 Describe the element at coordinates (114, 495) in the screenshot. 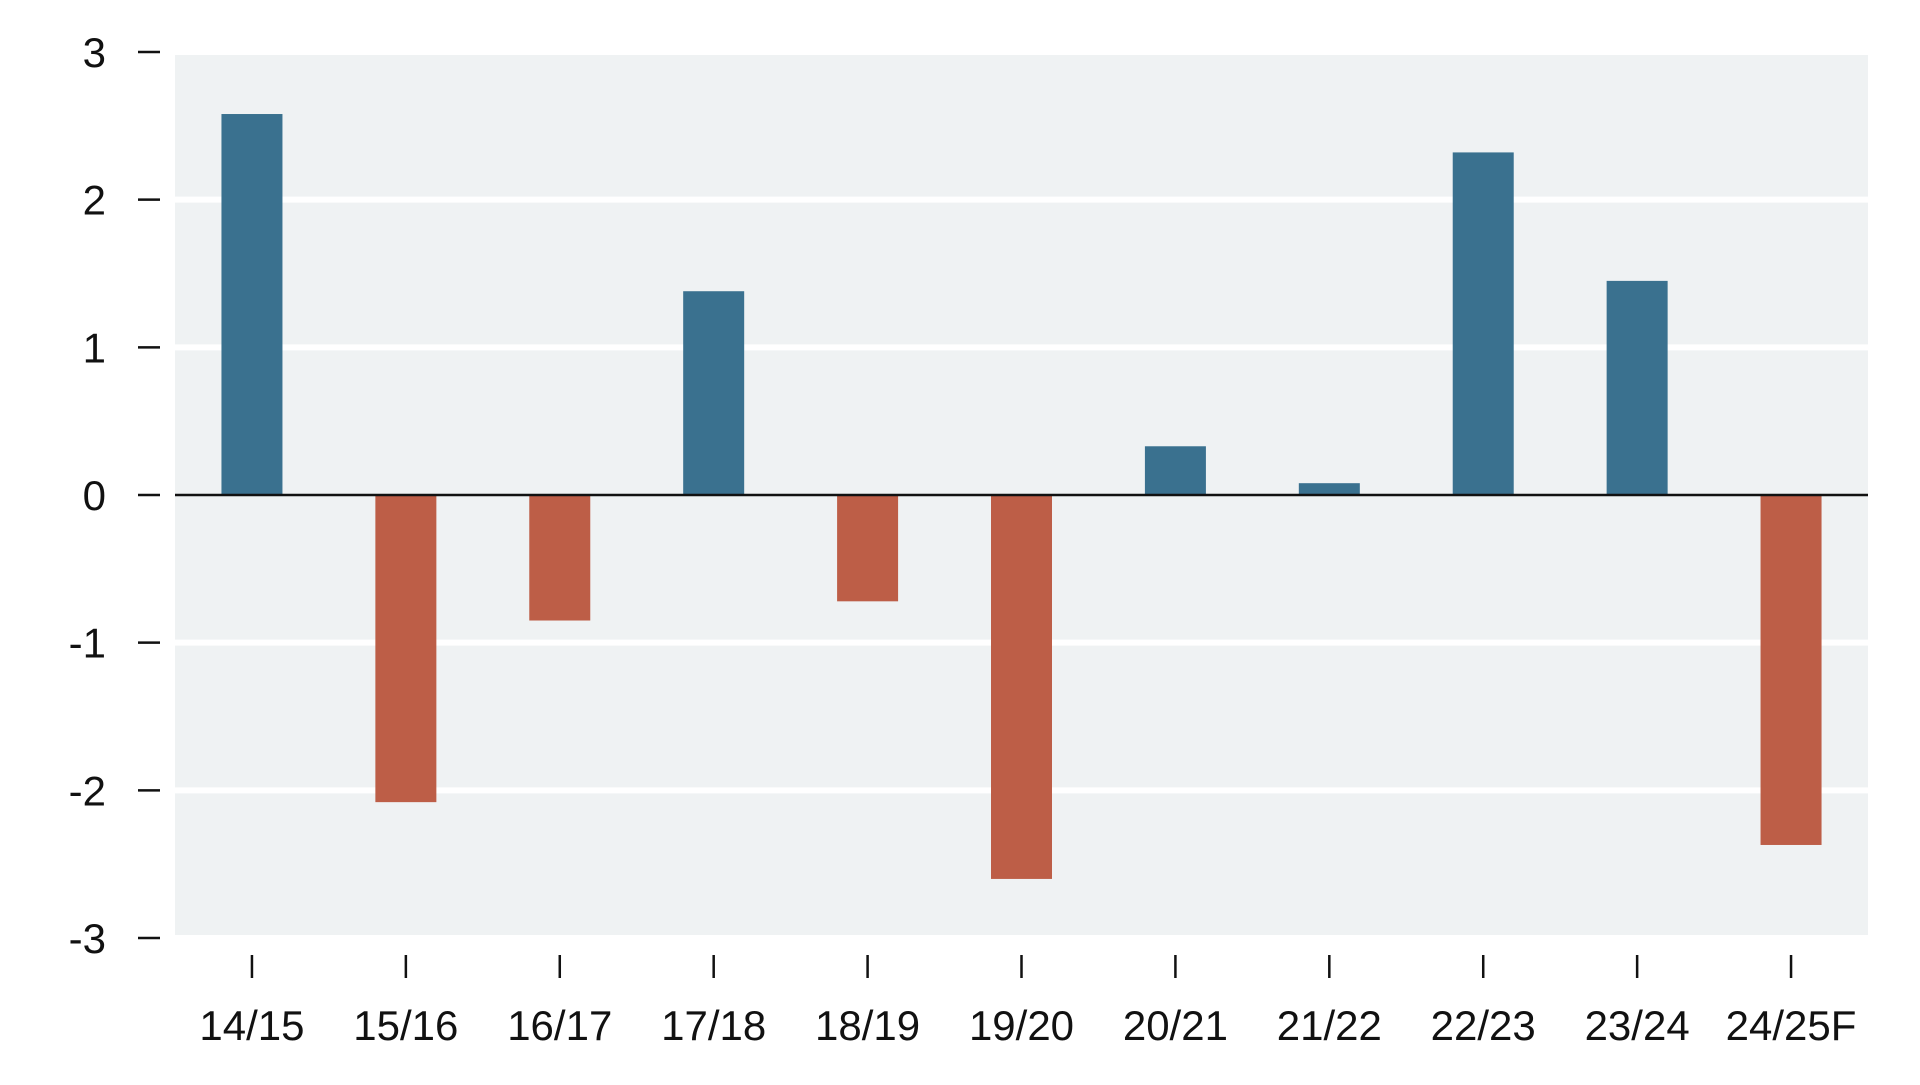

I see `y-axis: 3 2 1 0 -1 -2 -3` at that location.